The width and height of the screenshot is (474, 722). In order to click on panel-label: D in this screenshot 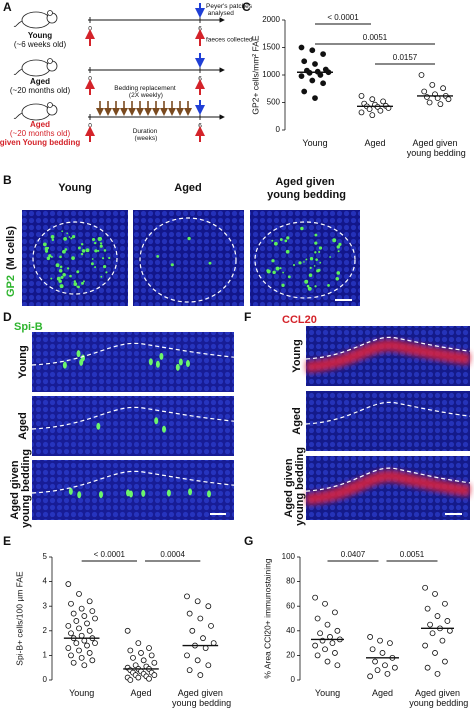, I will do `click(7, 317)`.